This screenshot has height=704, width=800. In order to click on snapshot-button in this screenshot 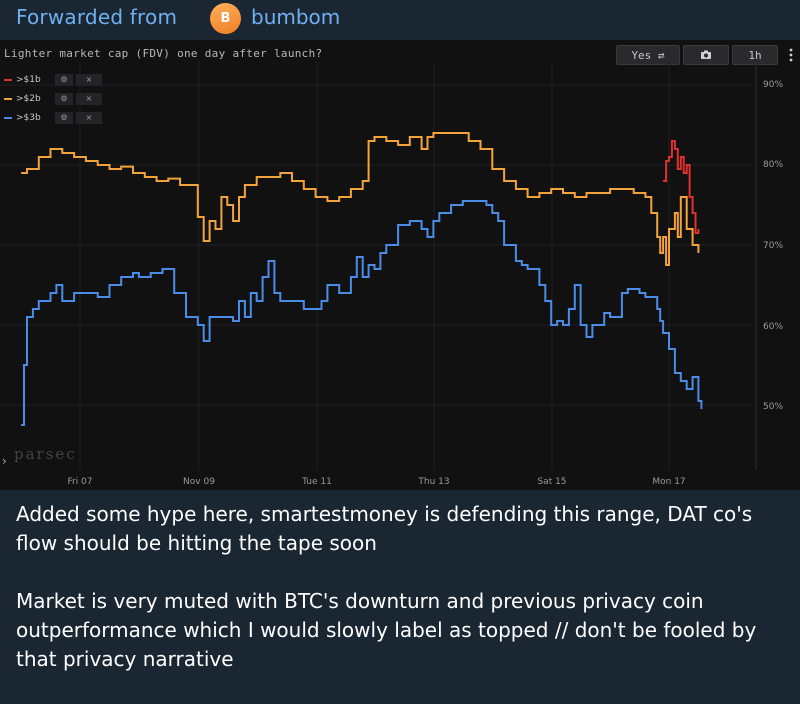, I will do `click(706, 55)`.